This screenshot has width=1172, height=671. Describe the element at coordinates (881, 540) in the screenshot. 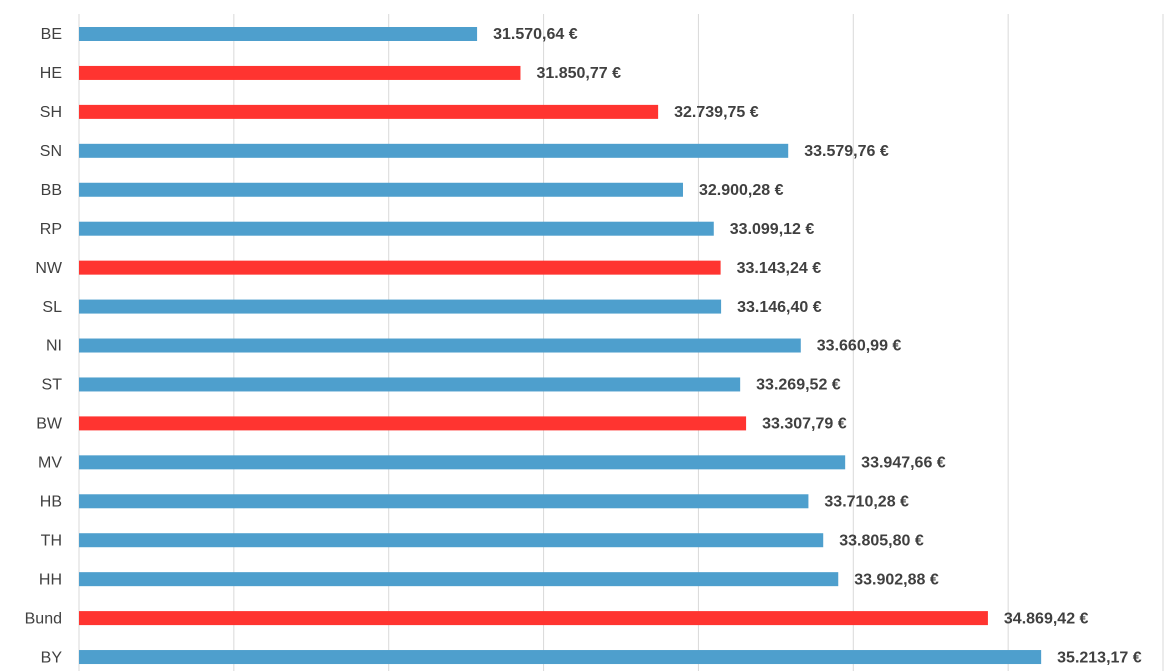

I see `value-label: 33.805,80 €` at that location.